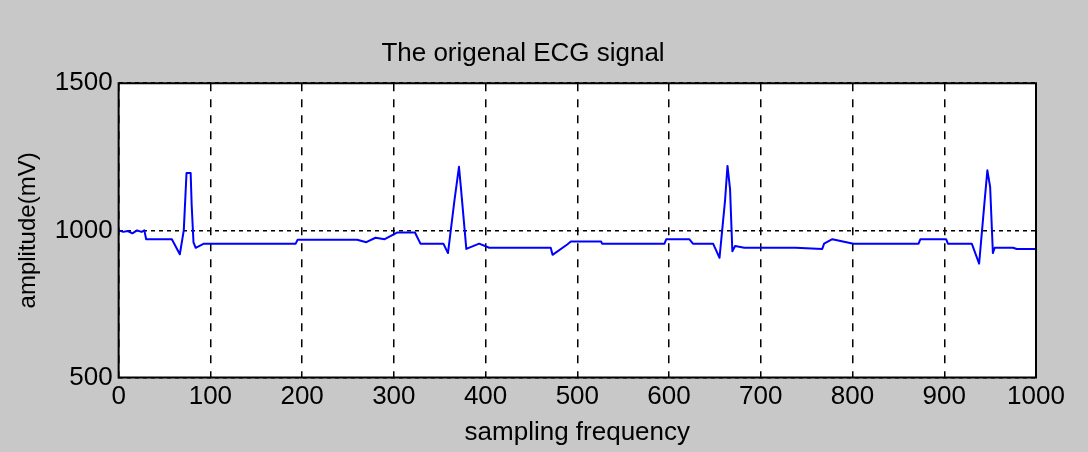  Describe the element at coordinates (118, 395) in the screenshot. I see `x-tick-label: 0` at that location.